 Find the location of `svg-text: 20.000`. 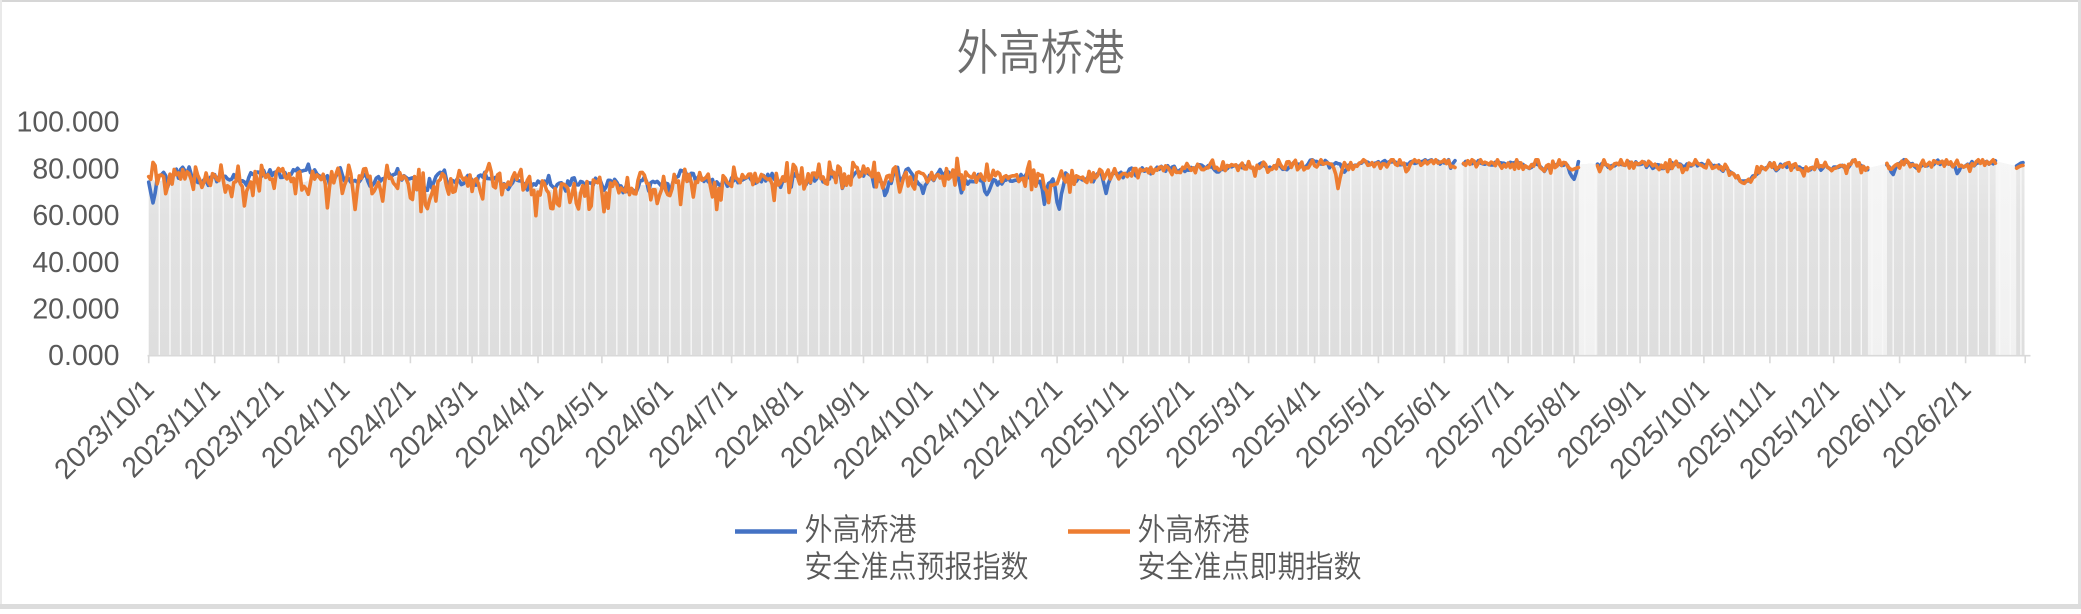

svg-text: 20.000 is located at coordinates (75, 310).